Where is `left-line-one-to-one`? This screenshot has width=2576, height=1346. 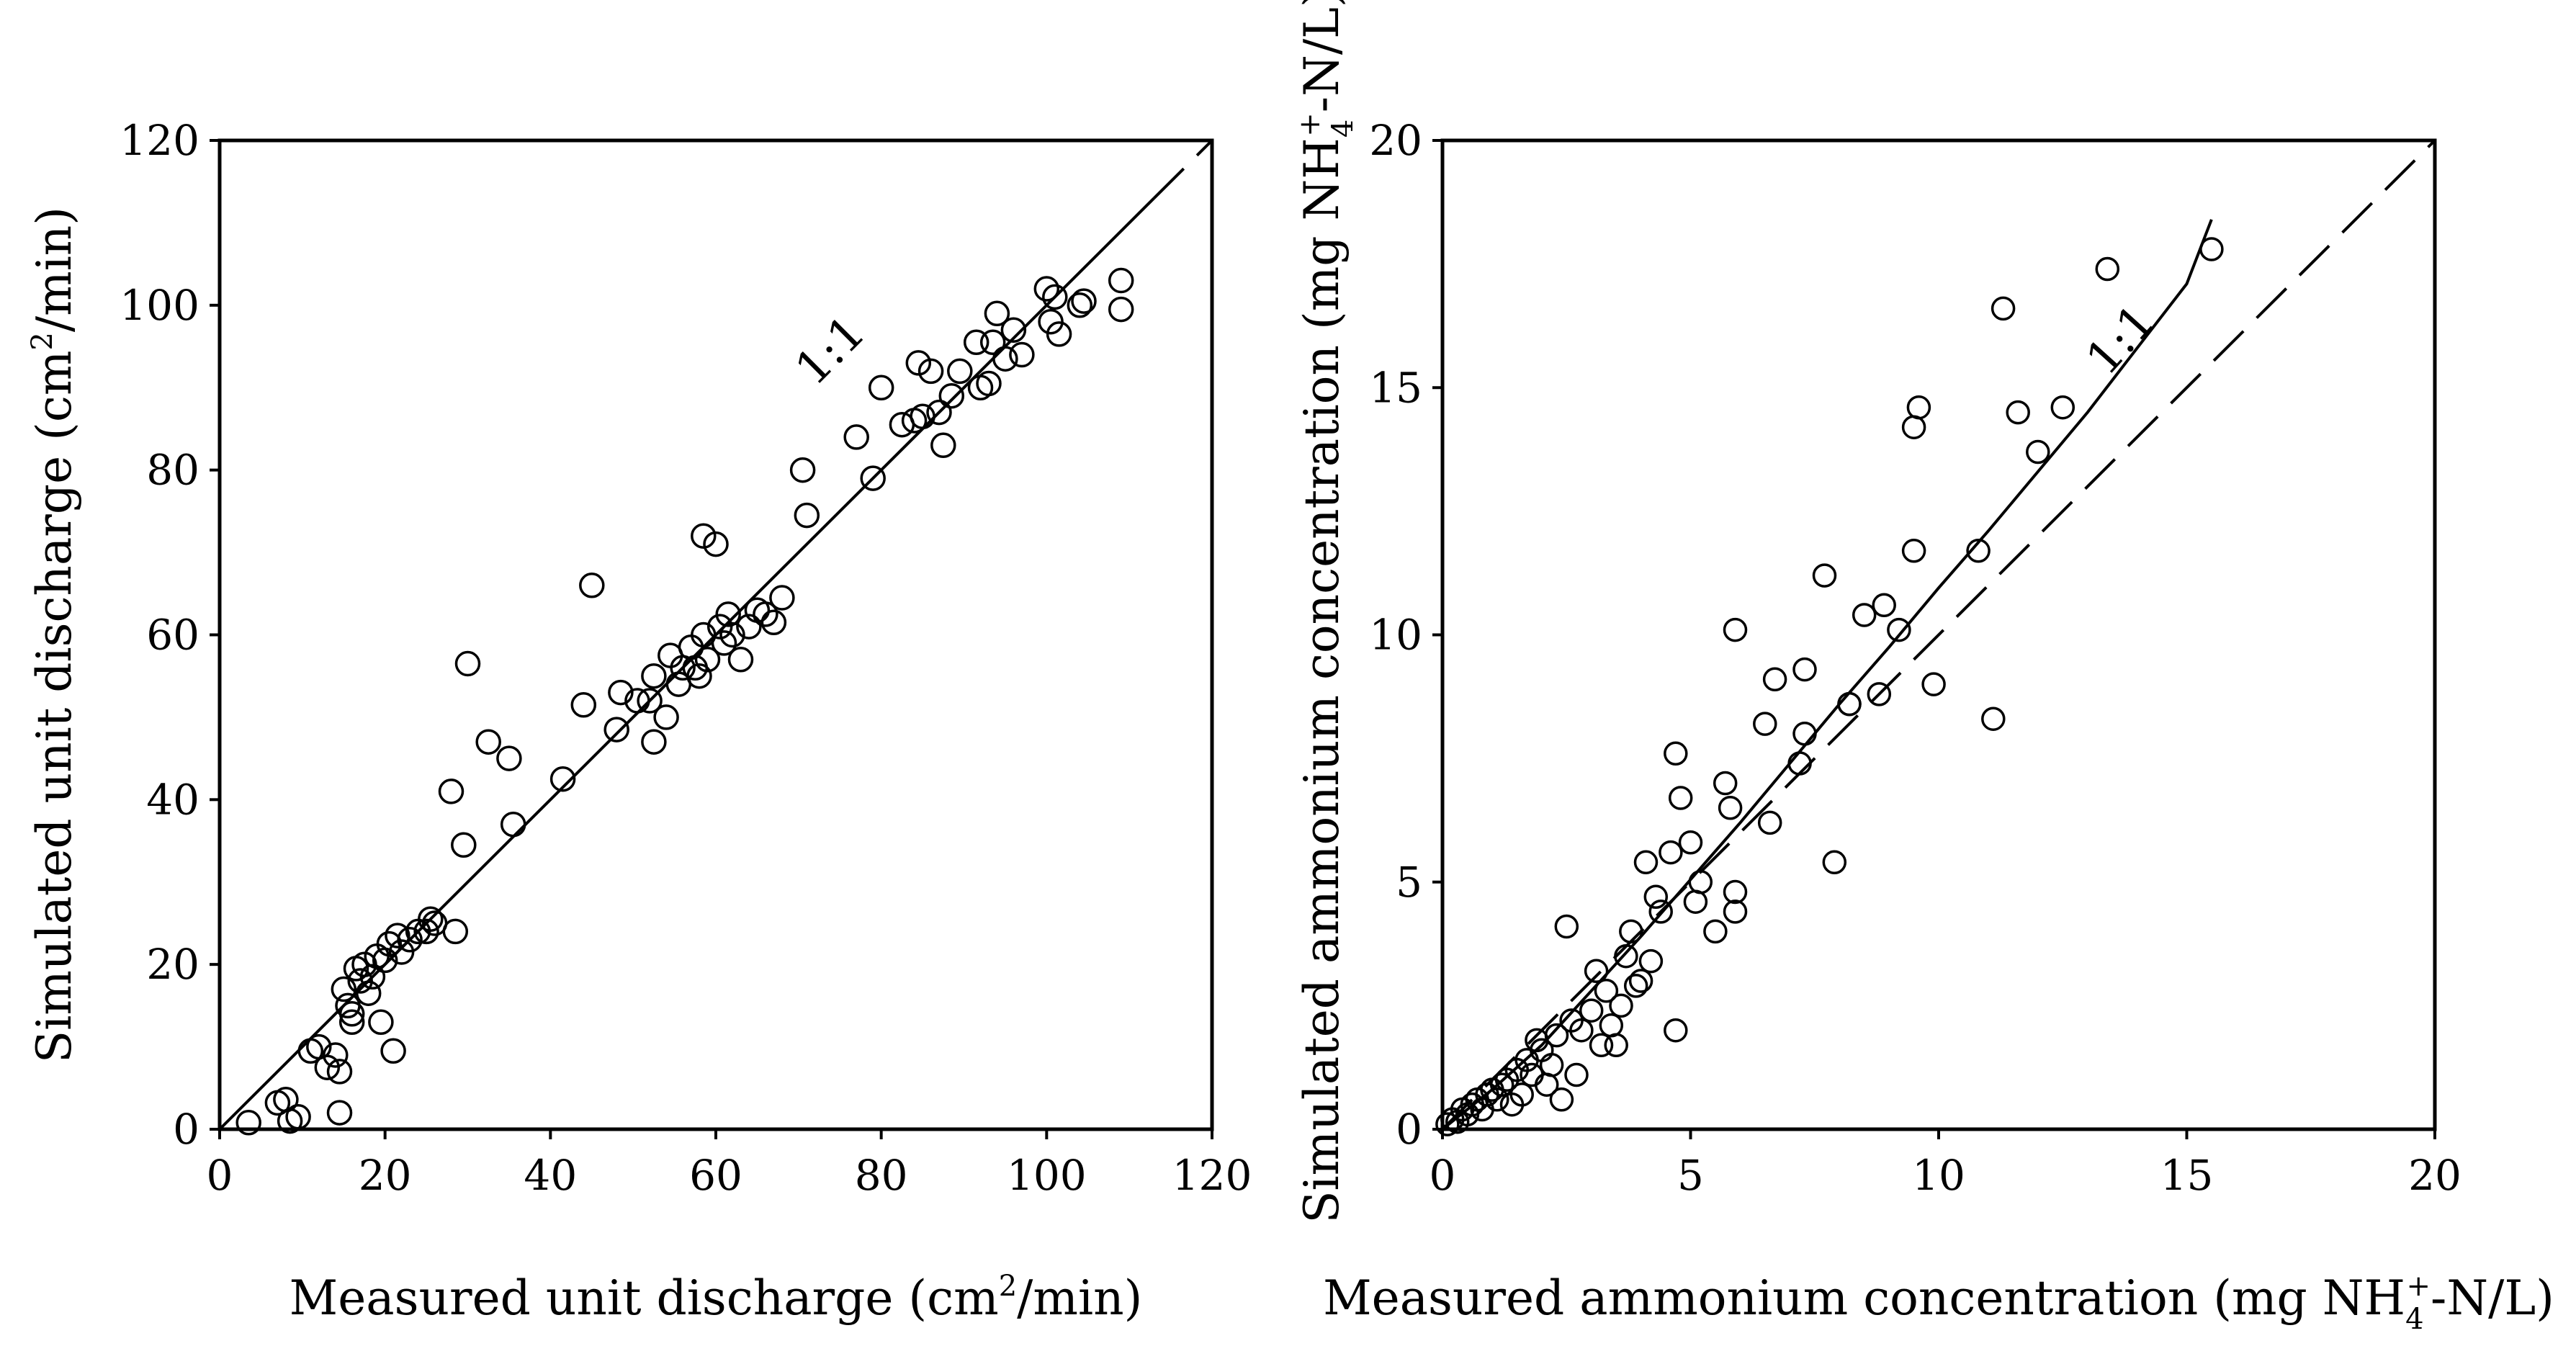
left-line-one-to-one is located at coordinates (1183, 169).